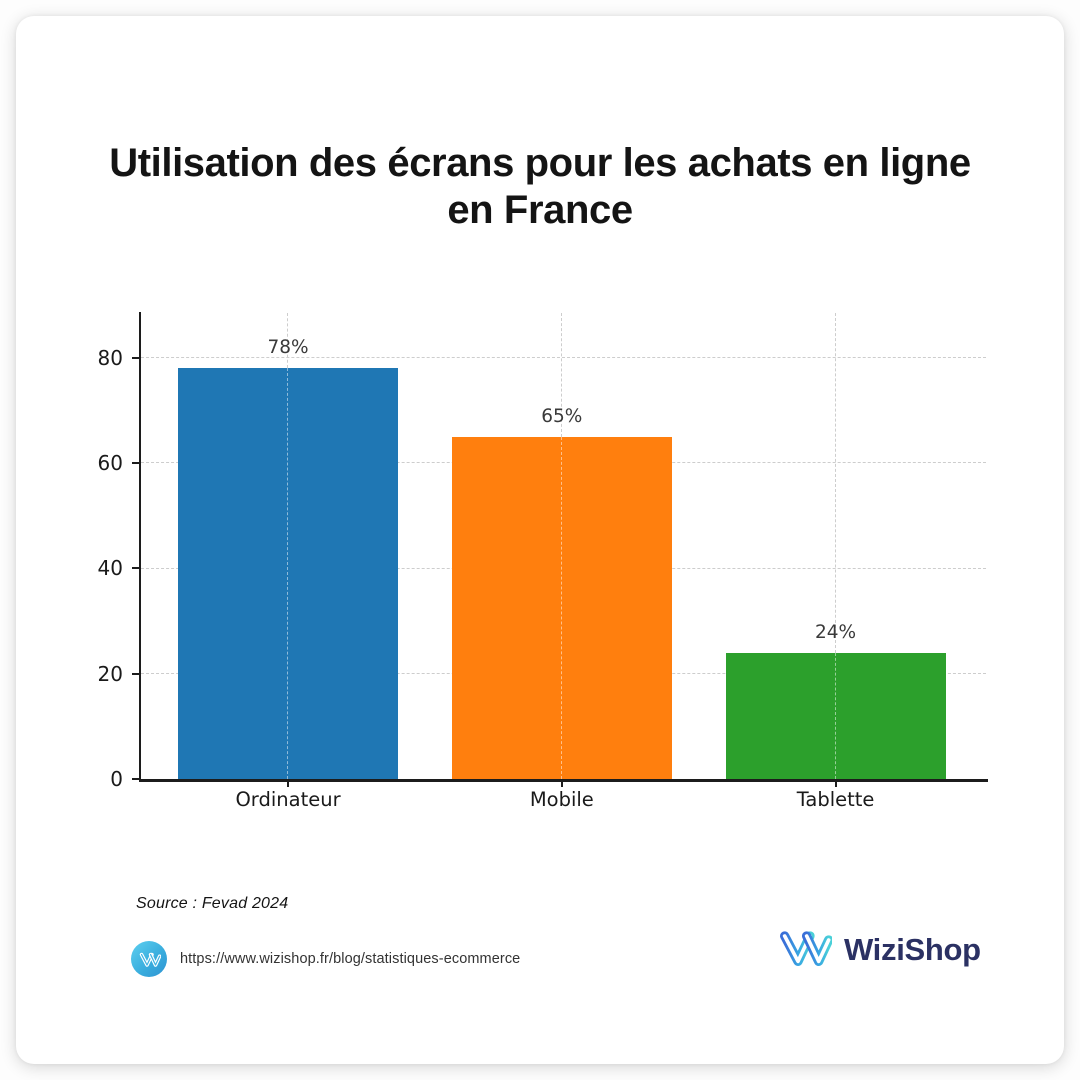  I want to click on source-caption: Source : Fevad 2024, so click(212, 903).